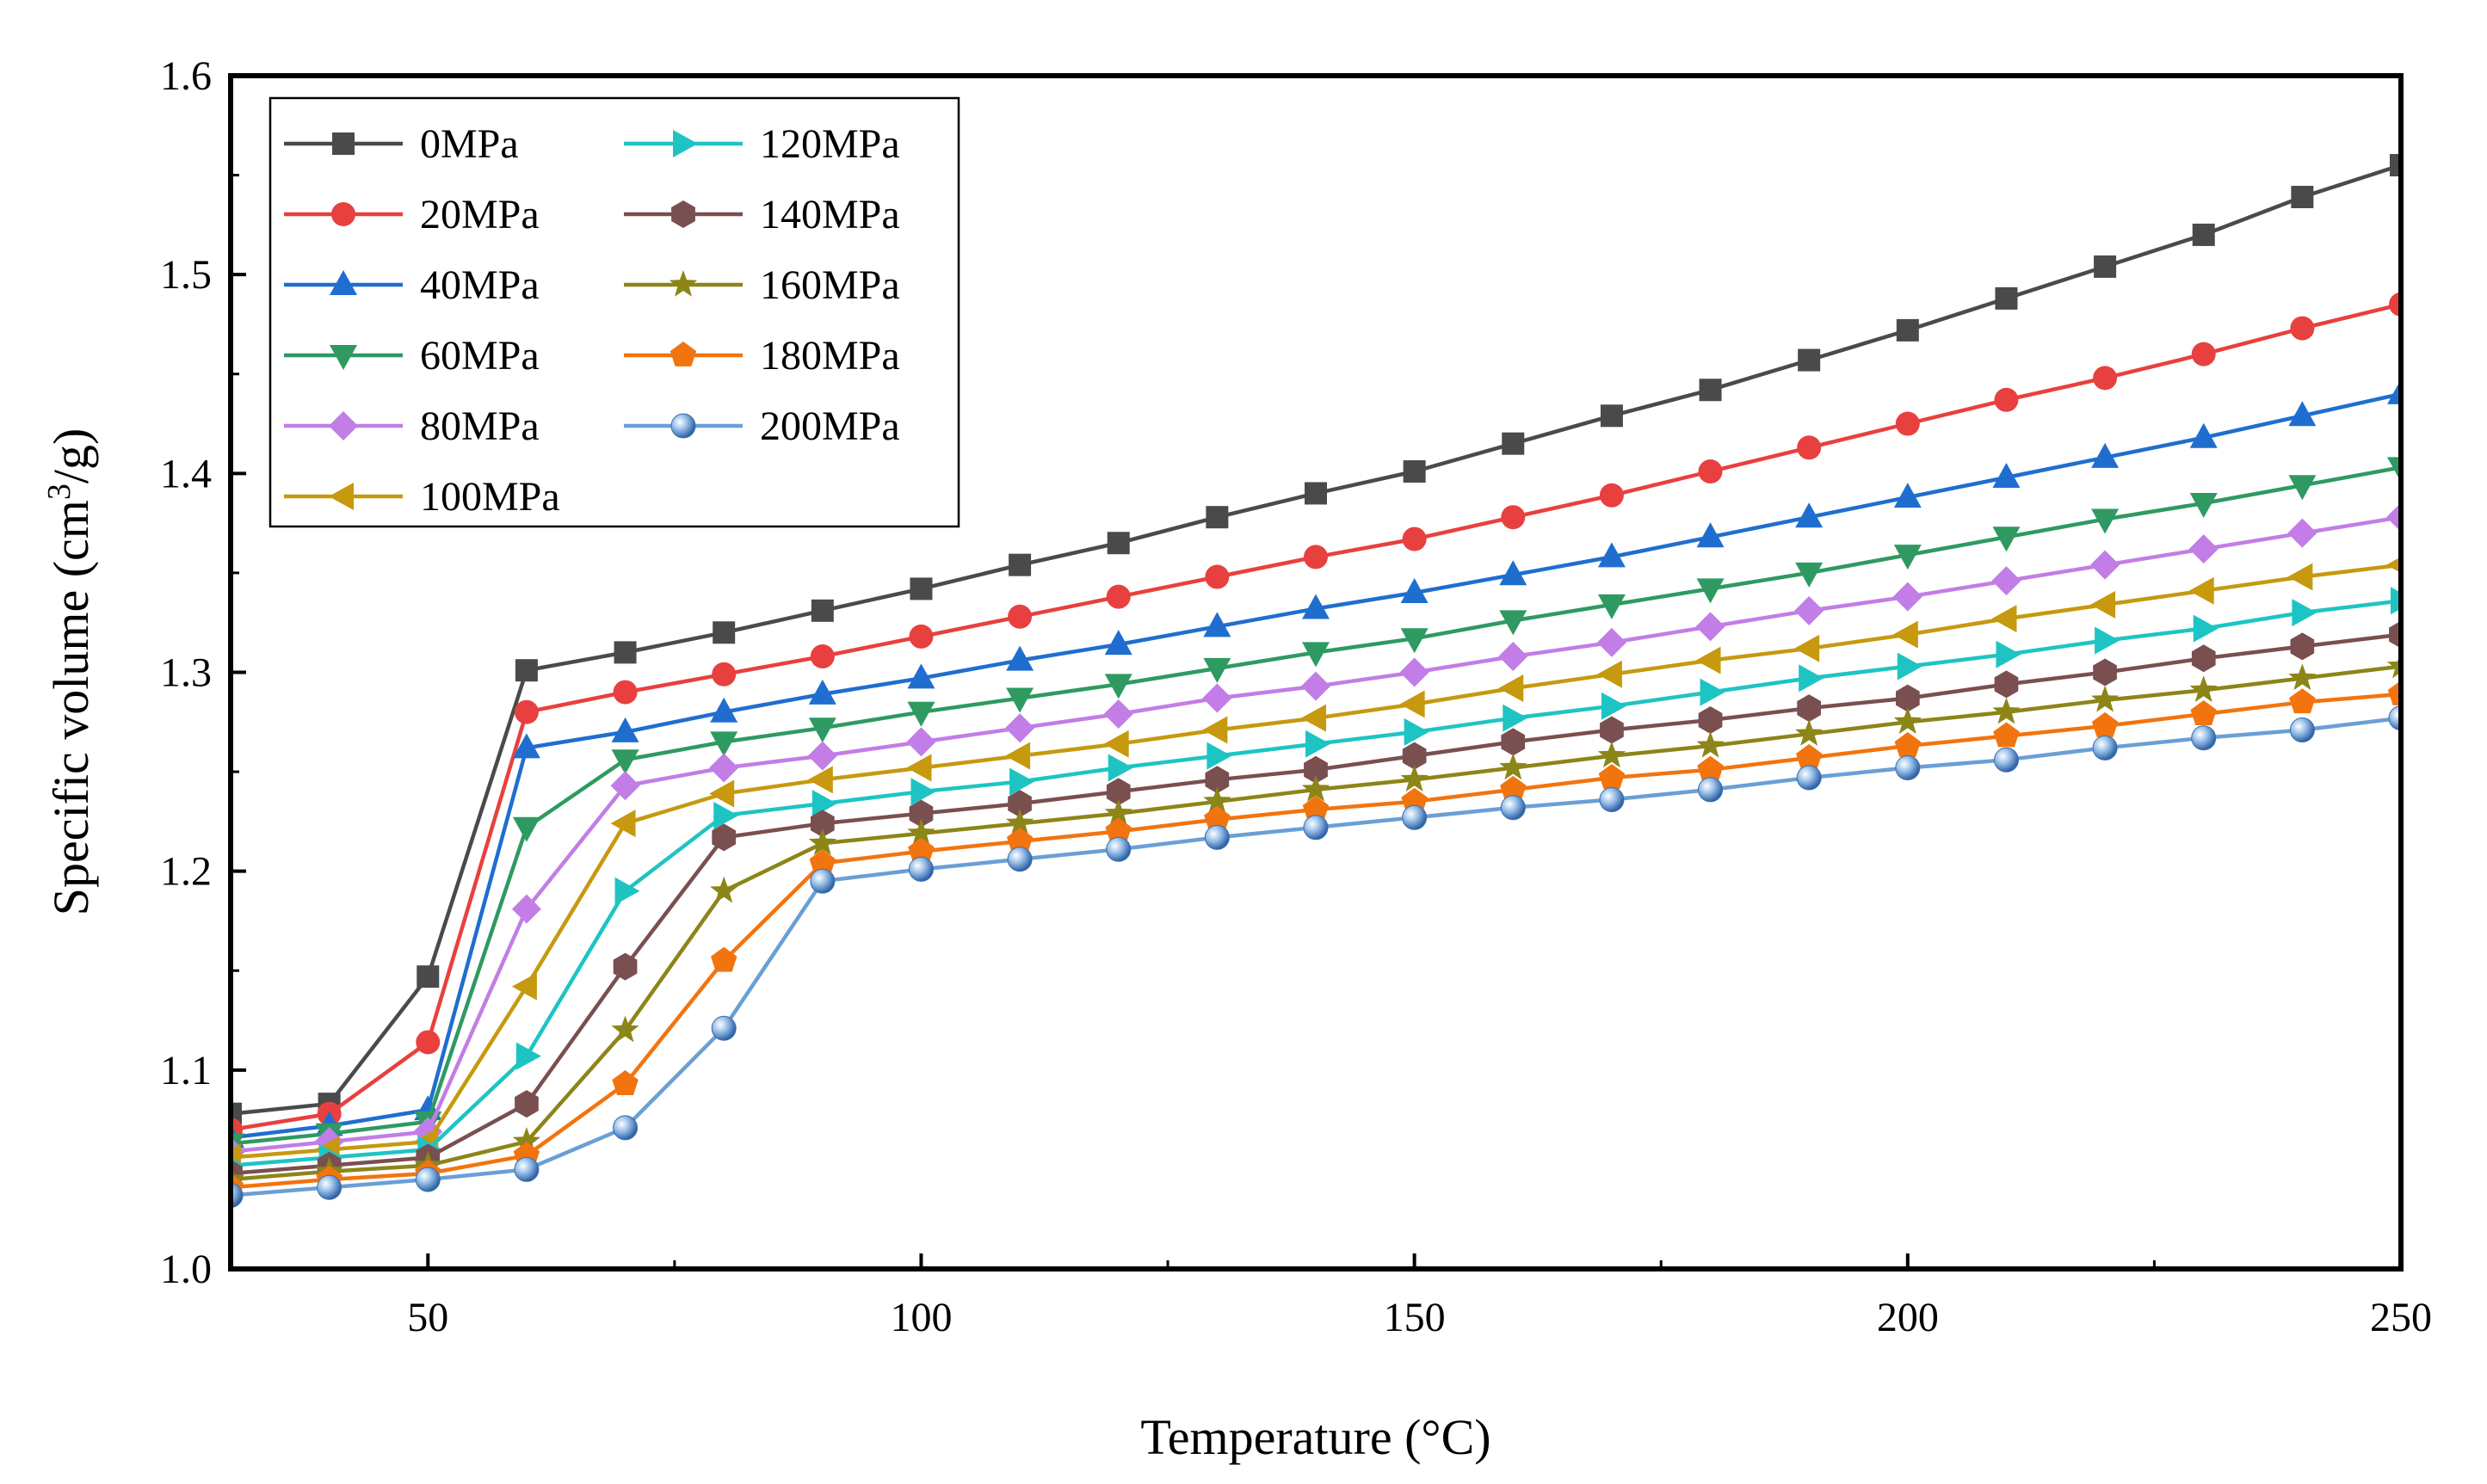 This screenshot has height=1484, width=2487. Describe the element at coordinates (2401, 1317) in the screenshot. I see `x-tick-label: 250` at that location.